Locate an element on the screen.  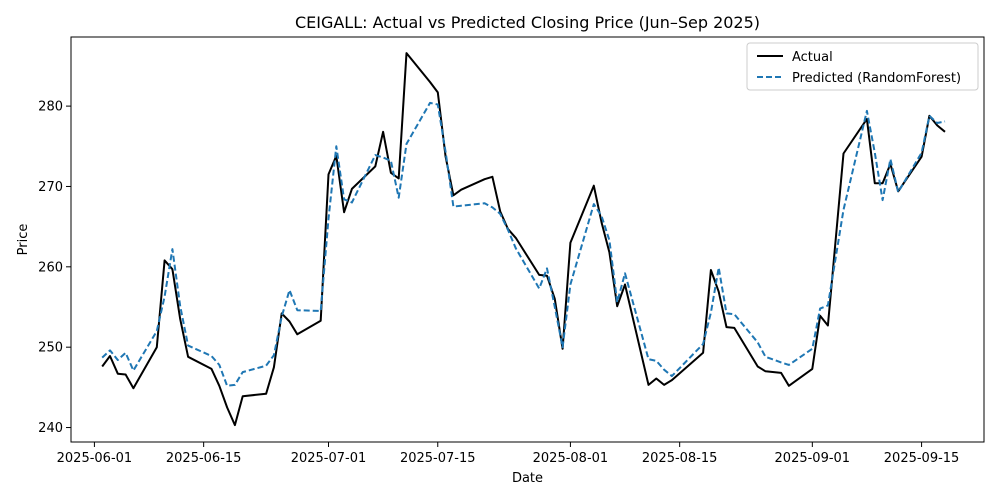
x-axis-label: Date is located at coordinates (527, 478).